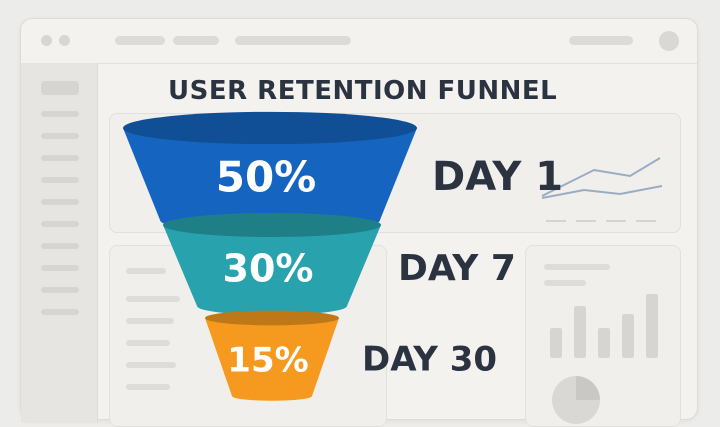  Describe the element at coordinates (669, 41) in the screenshot. I see `avatar-icon` at that location.